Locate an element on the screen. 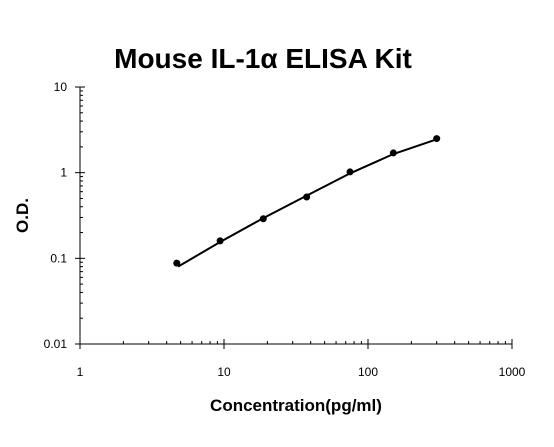 This screenshot has height=447, width=554. y-ticks: 0.01 0.1 1 10 is located at coordinates (64, 215).